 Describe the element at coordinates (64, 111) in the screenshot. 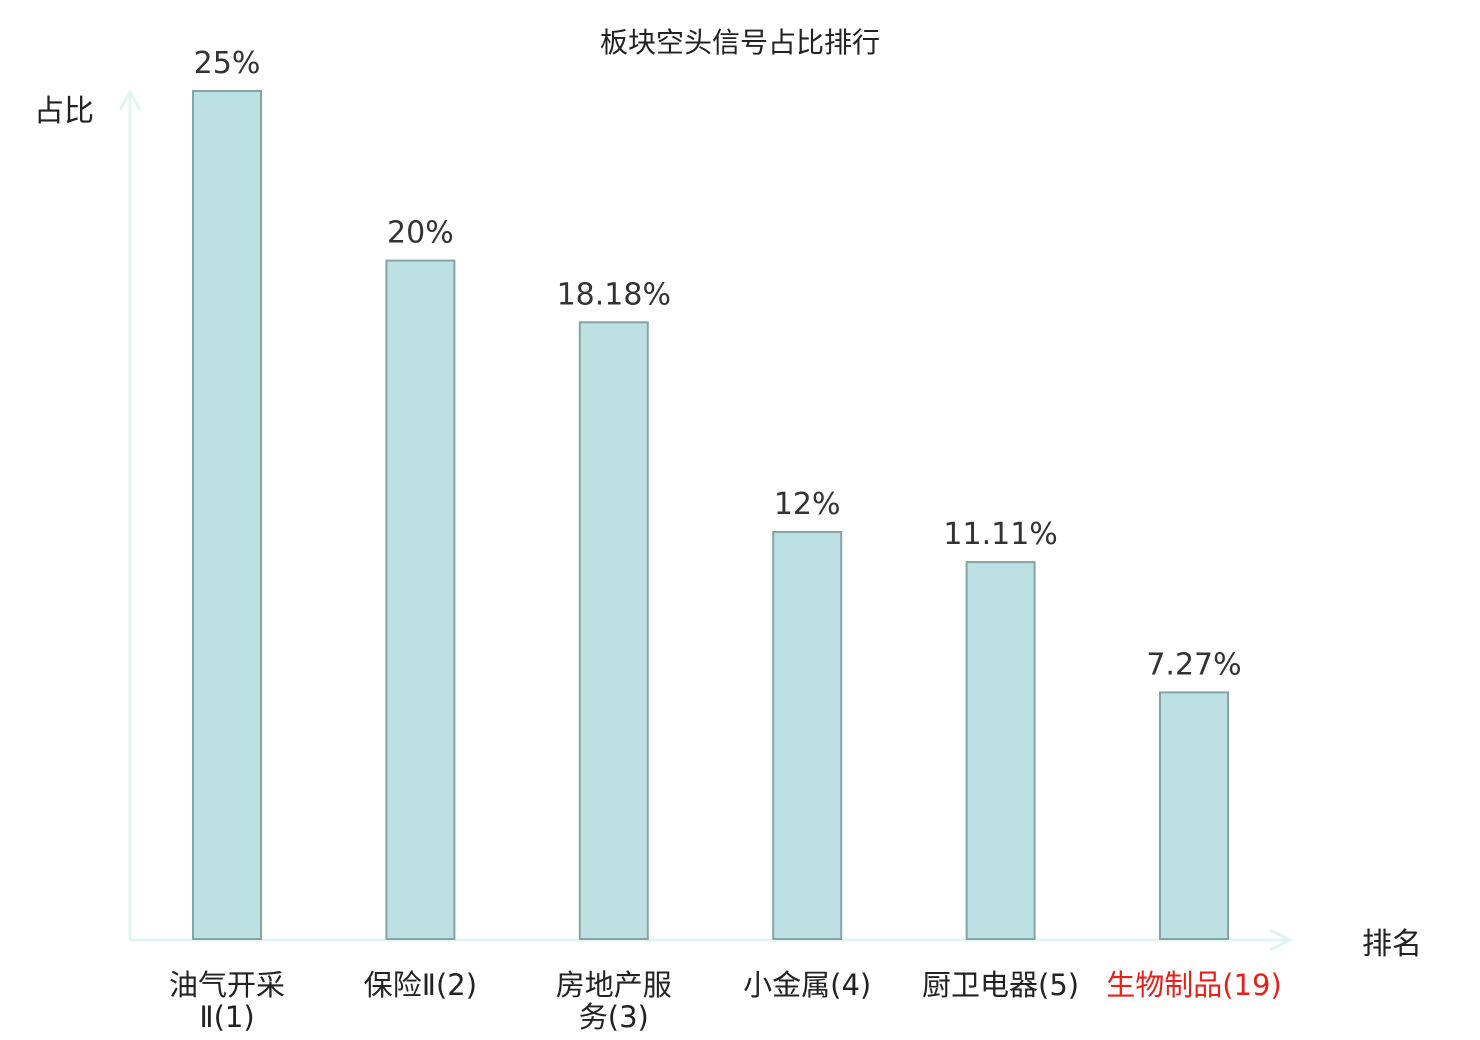

I see `y-axis-label: 占比` at that location.